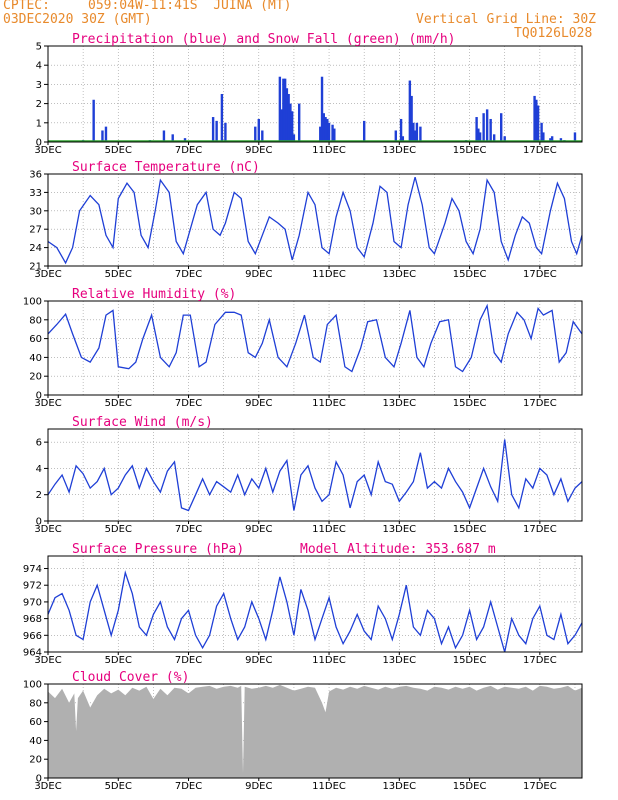 The height and width of the screenshot is (800, 618). What do you see at coordinates (166, 167) in the screenshot?
I see `panel-title: Surface Temperature (nC)` at bounding box center [166, 167].